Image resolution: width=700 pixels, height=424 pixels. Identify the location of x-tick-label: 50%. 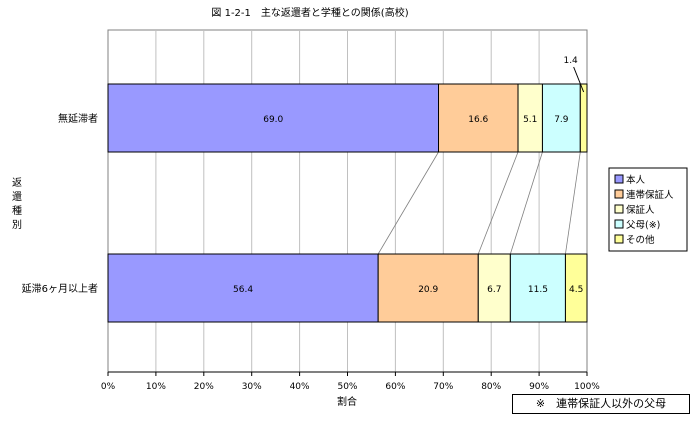
(347, 387).